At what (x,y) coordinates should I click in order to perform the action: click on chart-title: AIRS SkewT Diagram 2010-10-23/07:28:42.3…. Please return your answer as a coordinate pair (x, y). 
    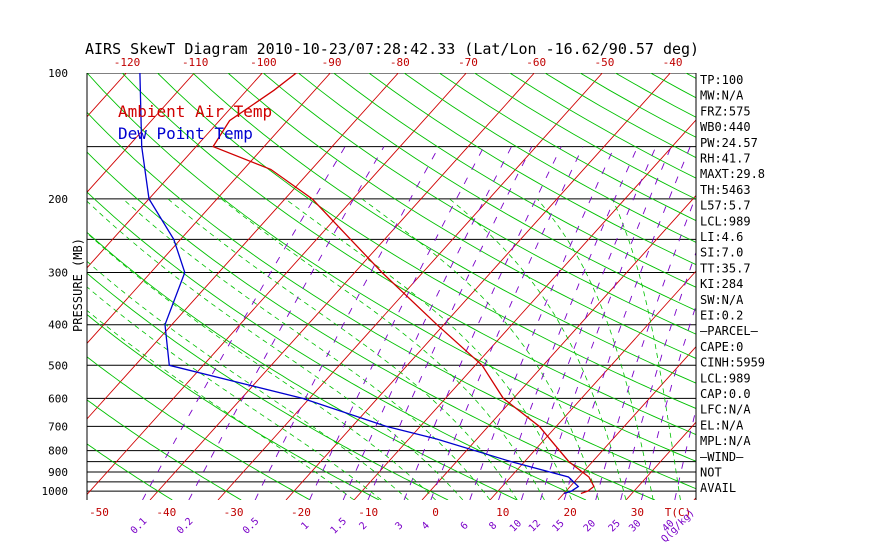
    Looking at the image, I should click on (392, 49).